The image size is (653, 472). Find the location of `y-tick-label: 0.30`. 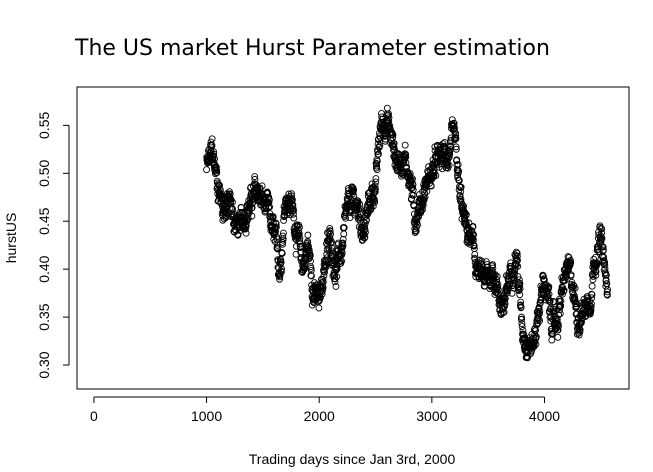

y-tick-label: 0.30 is located at coordinates (44, 364).